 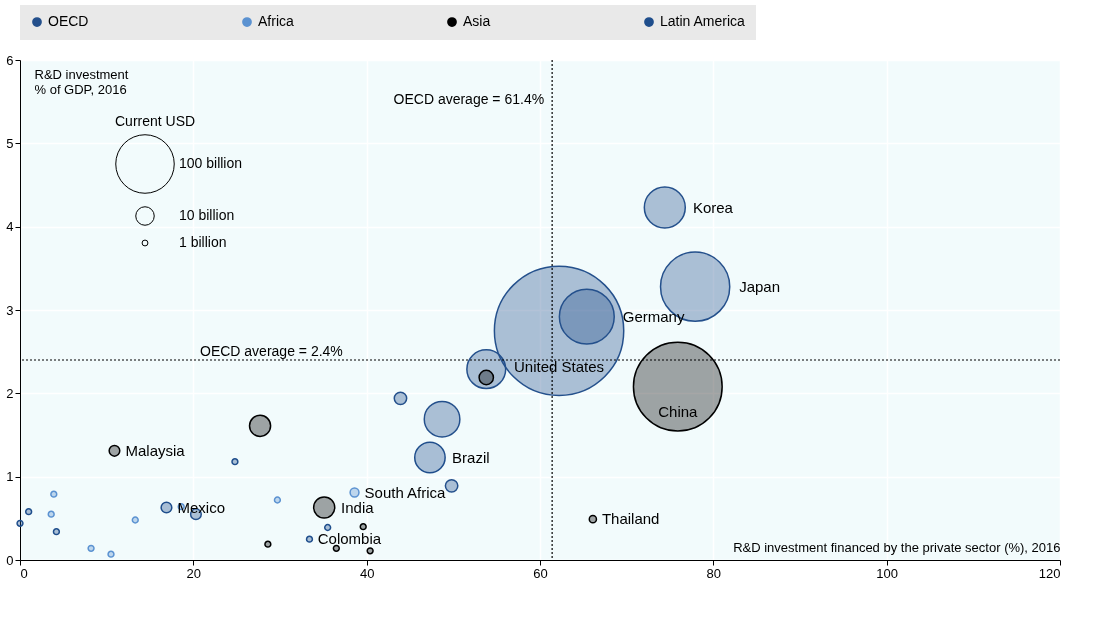 What do you see at coordinates (24, 573) in the screenshot?
I see `x-tick-label: 0` at bounding box center [24, 573].